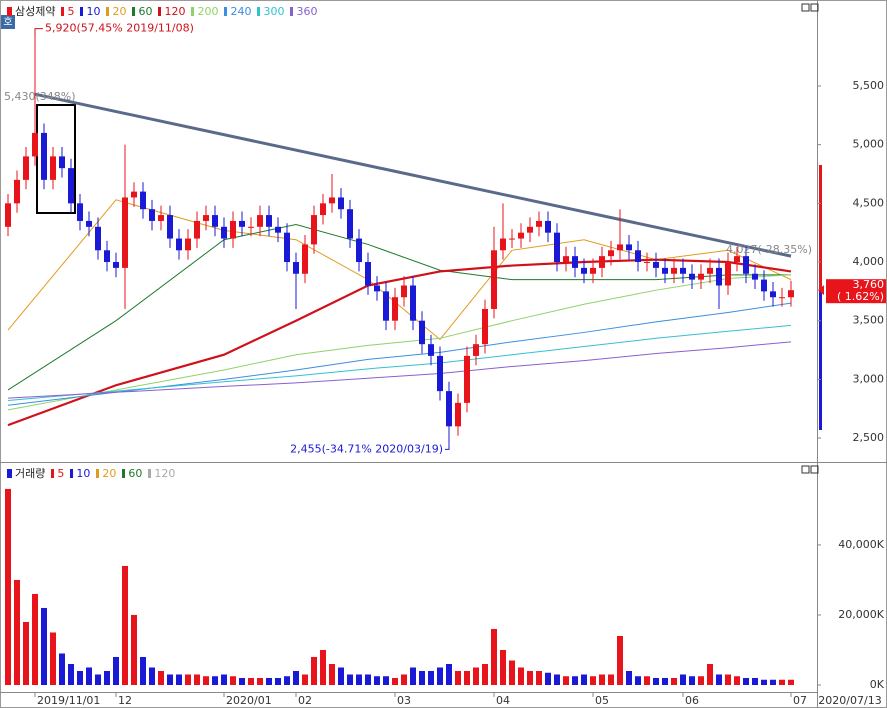 The width and height of the screenshot is (887, 708). I want to click on highlight-box, so click(56, 159).